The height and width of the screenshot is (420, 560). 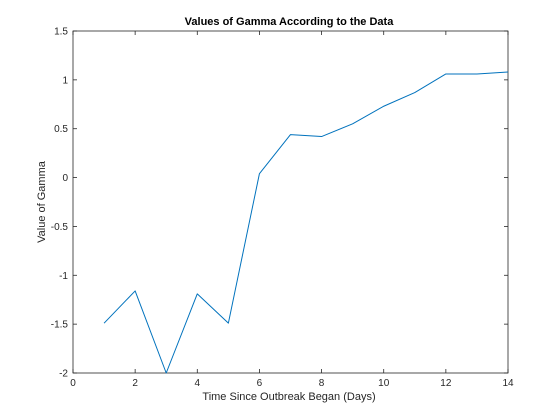 I want to click on y-tick-label: 1.5, so click(x=61, y=32).